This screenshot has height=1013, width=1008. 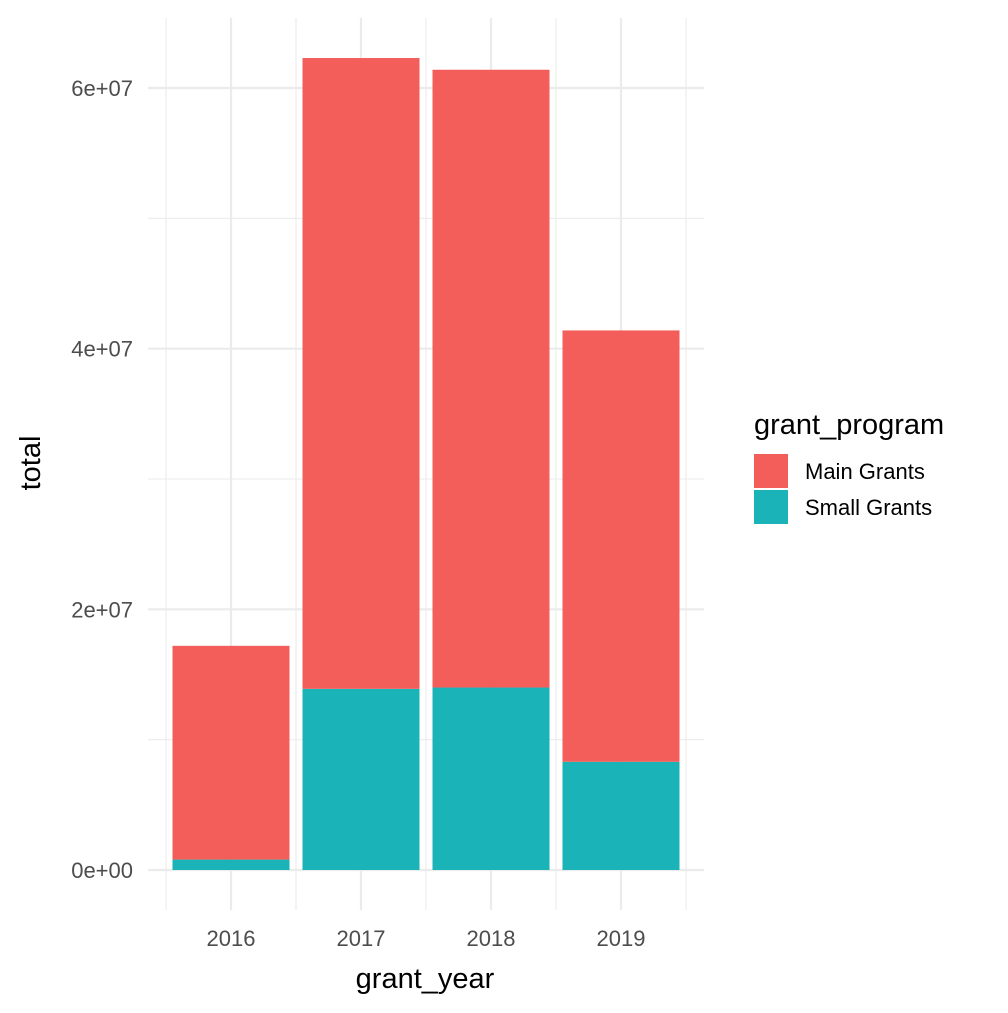 What do you see at coordinates (102, 88) in the screenshot?
I see `y-tick-label: 6e+07` at bounding box center [102, 88].